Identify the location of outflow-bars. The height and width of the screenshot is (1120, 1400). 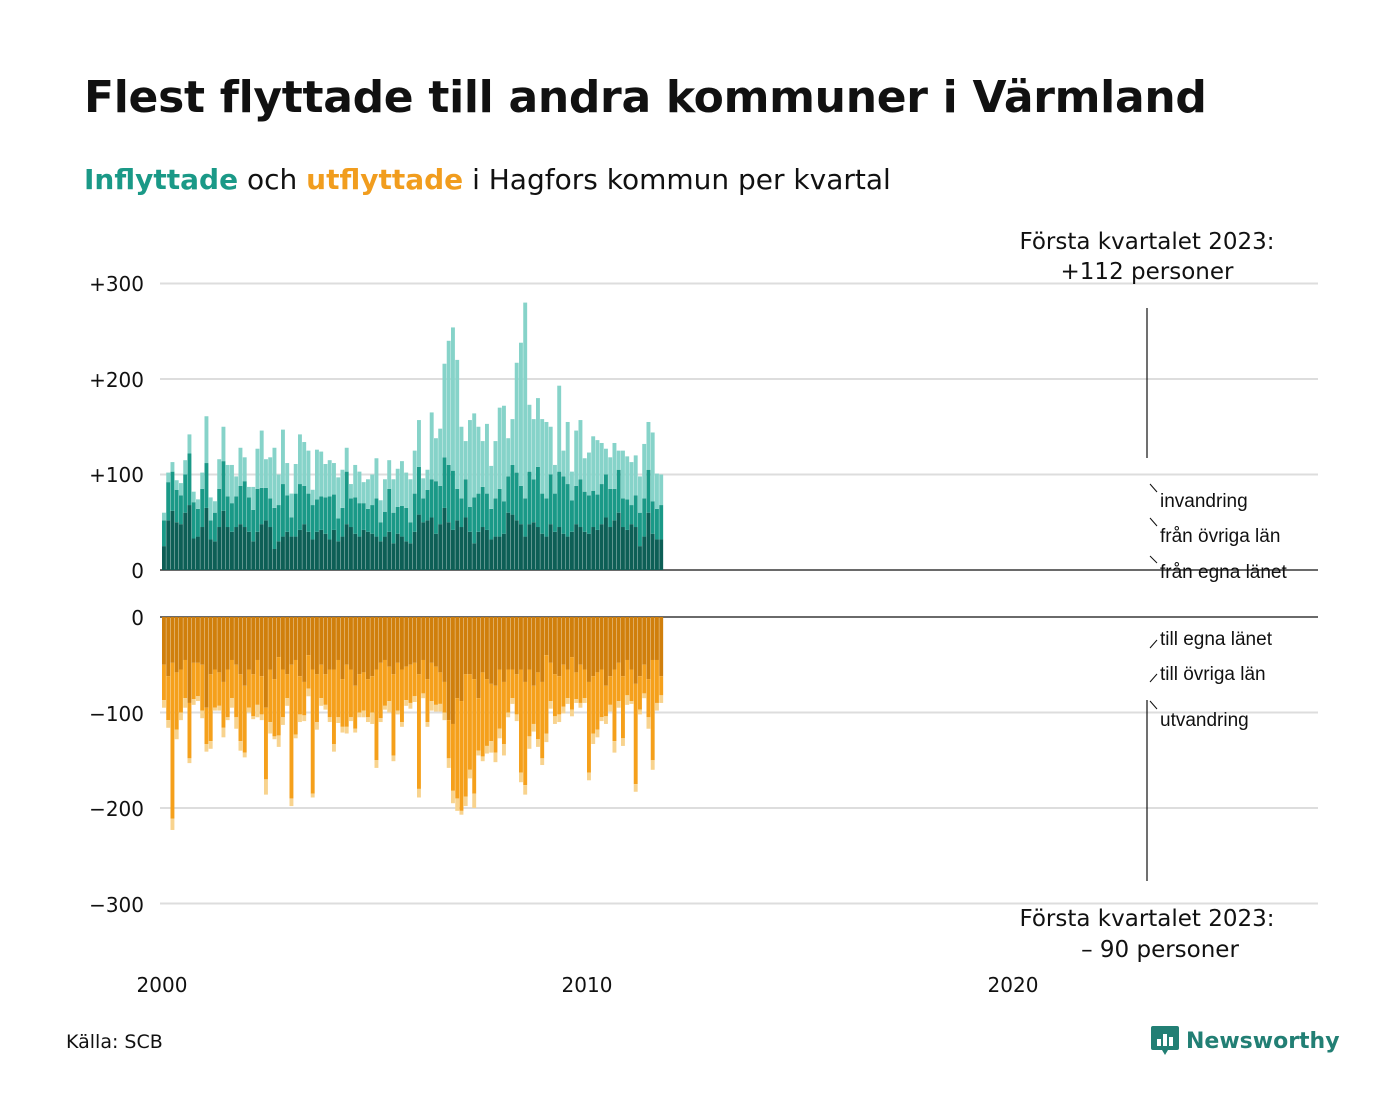
(413, 723).